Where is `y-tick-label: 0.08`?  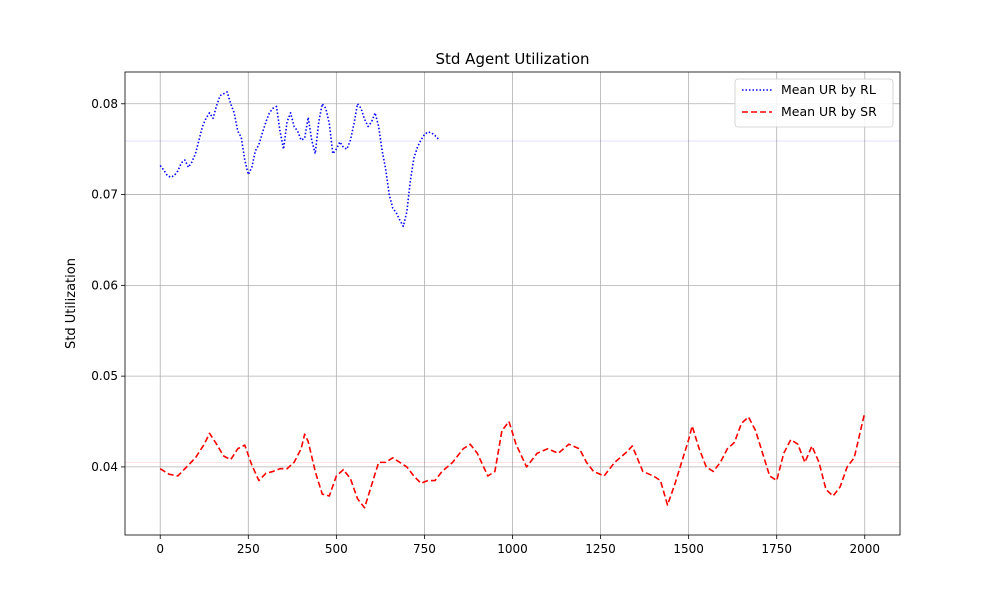 y-tick-label: 0.08 is located at coordinates (104, 104).